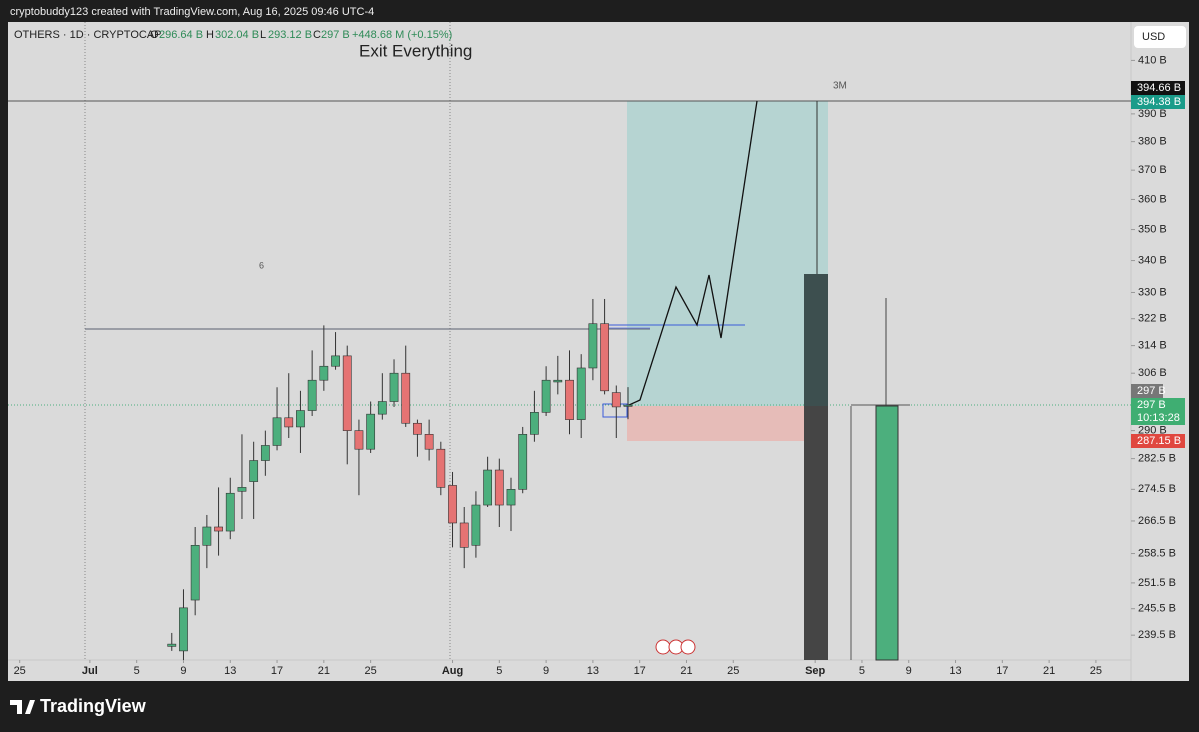  What do you see at coordinates (290, 35) in the screenshot?
I see `ohlc-value: 293.12 B` at bounding box center [290, 35].